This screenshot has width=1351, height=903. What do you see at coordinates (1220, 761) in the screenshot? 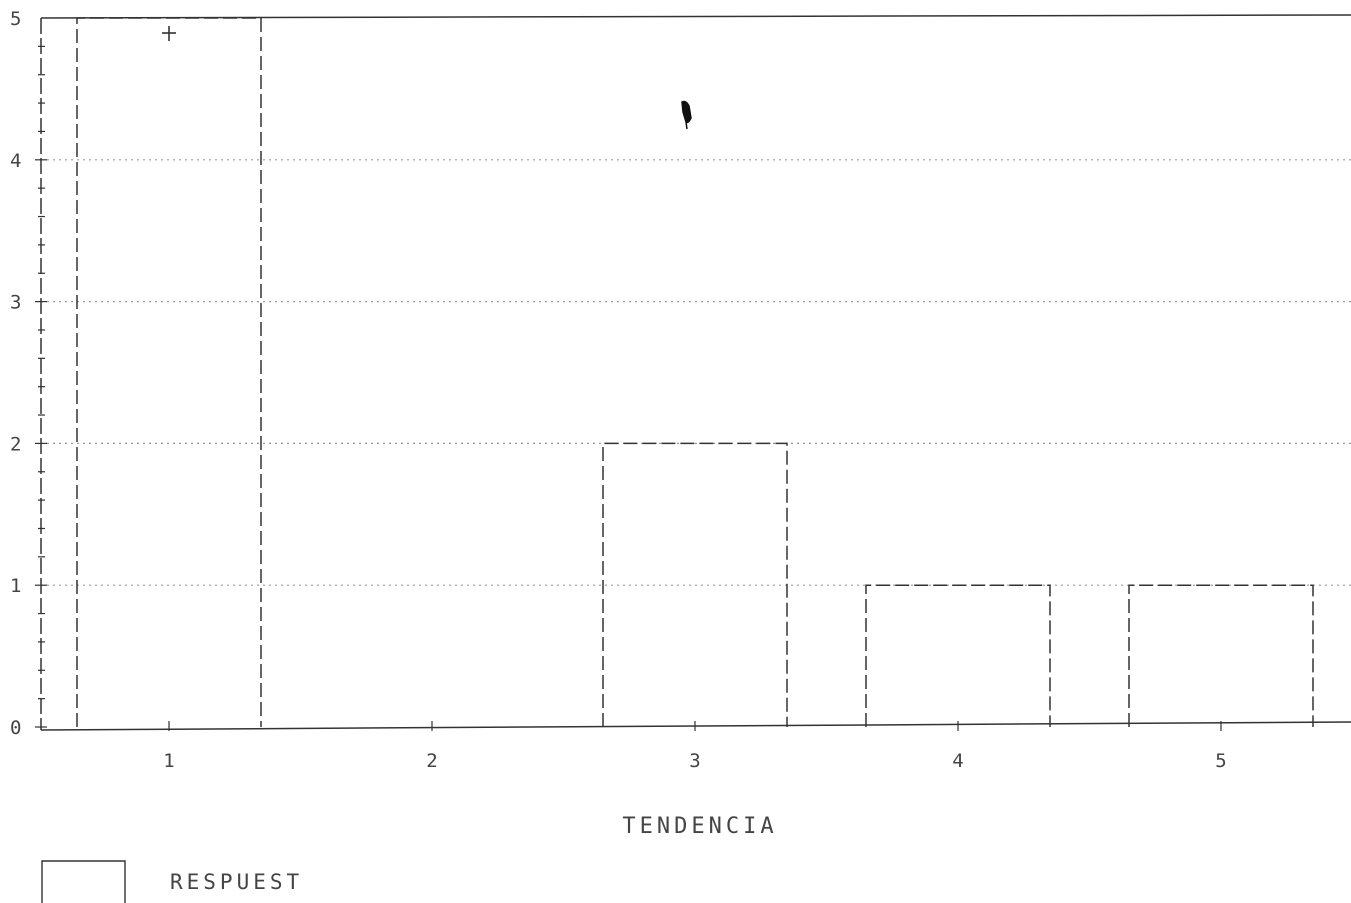
I see `x-tick-label-5: 5` at bounding box center [1220, 761].